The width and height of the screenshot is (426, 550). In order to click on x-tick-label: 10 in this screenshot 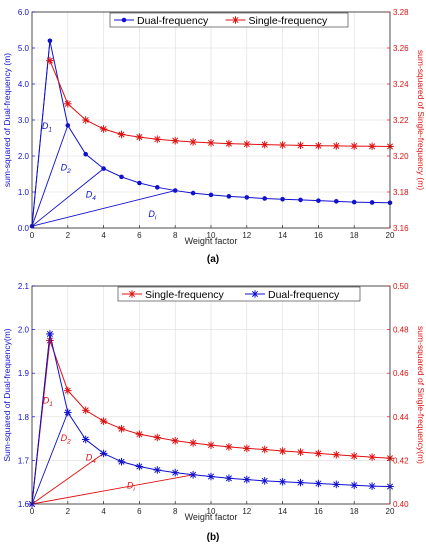, I will do `click(211, 235)`.